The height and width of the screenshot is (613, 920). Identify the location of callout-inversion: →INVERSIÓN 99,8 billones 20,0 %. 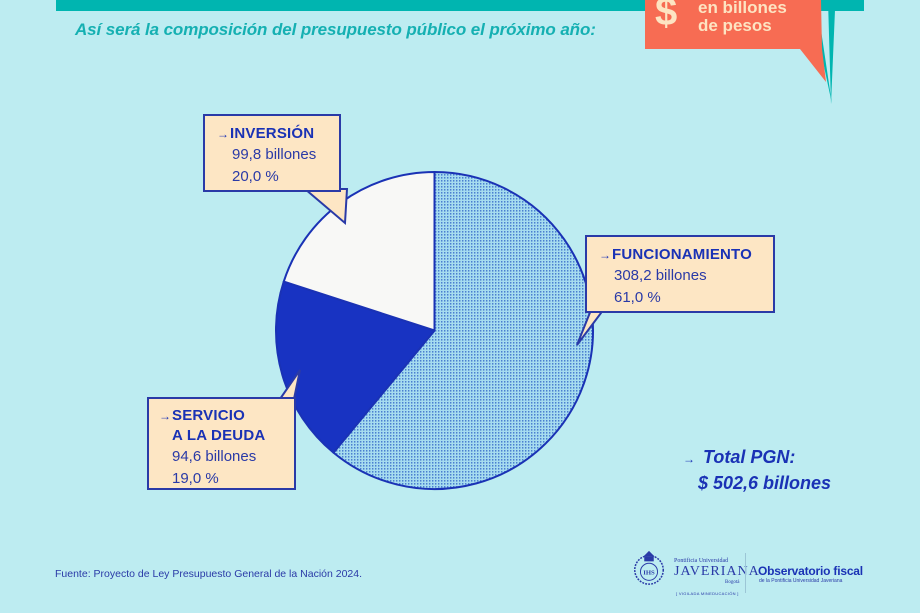
(272, 153).